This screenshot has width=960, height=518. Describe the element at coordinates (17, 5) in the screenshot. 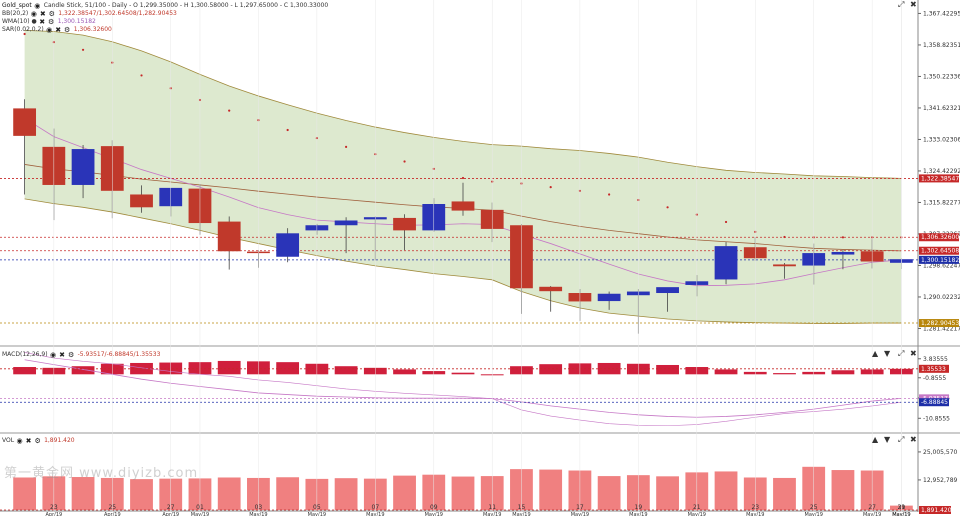

I see `symbol-name: Gold_spot` at that location.